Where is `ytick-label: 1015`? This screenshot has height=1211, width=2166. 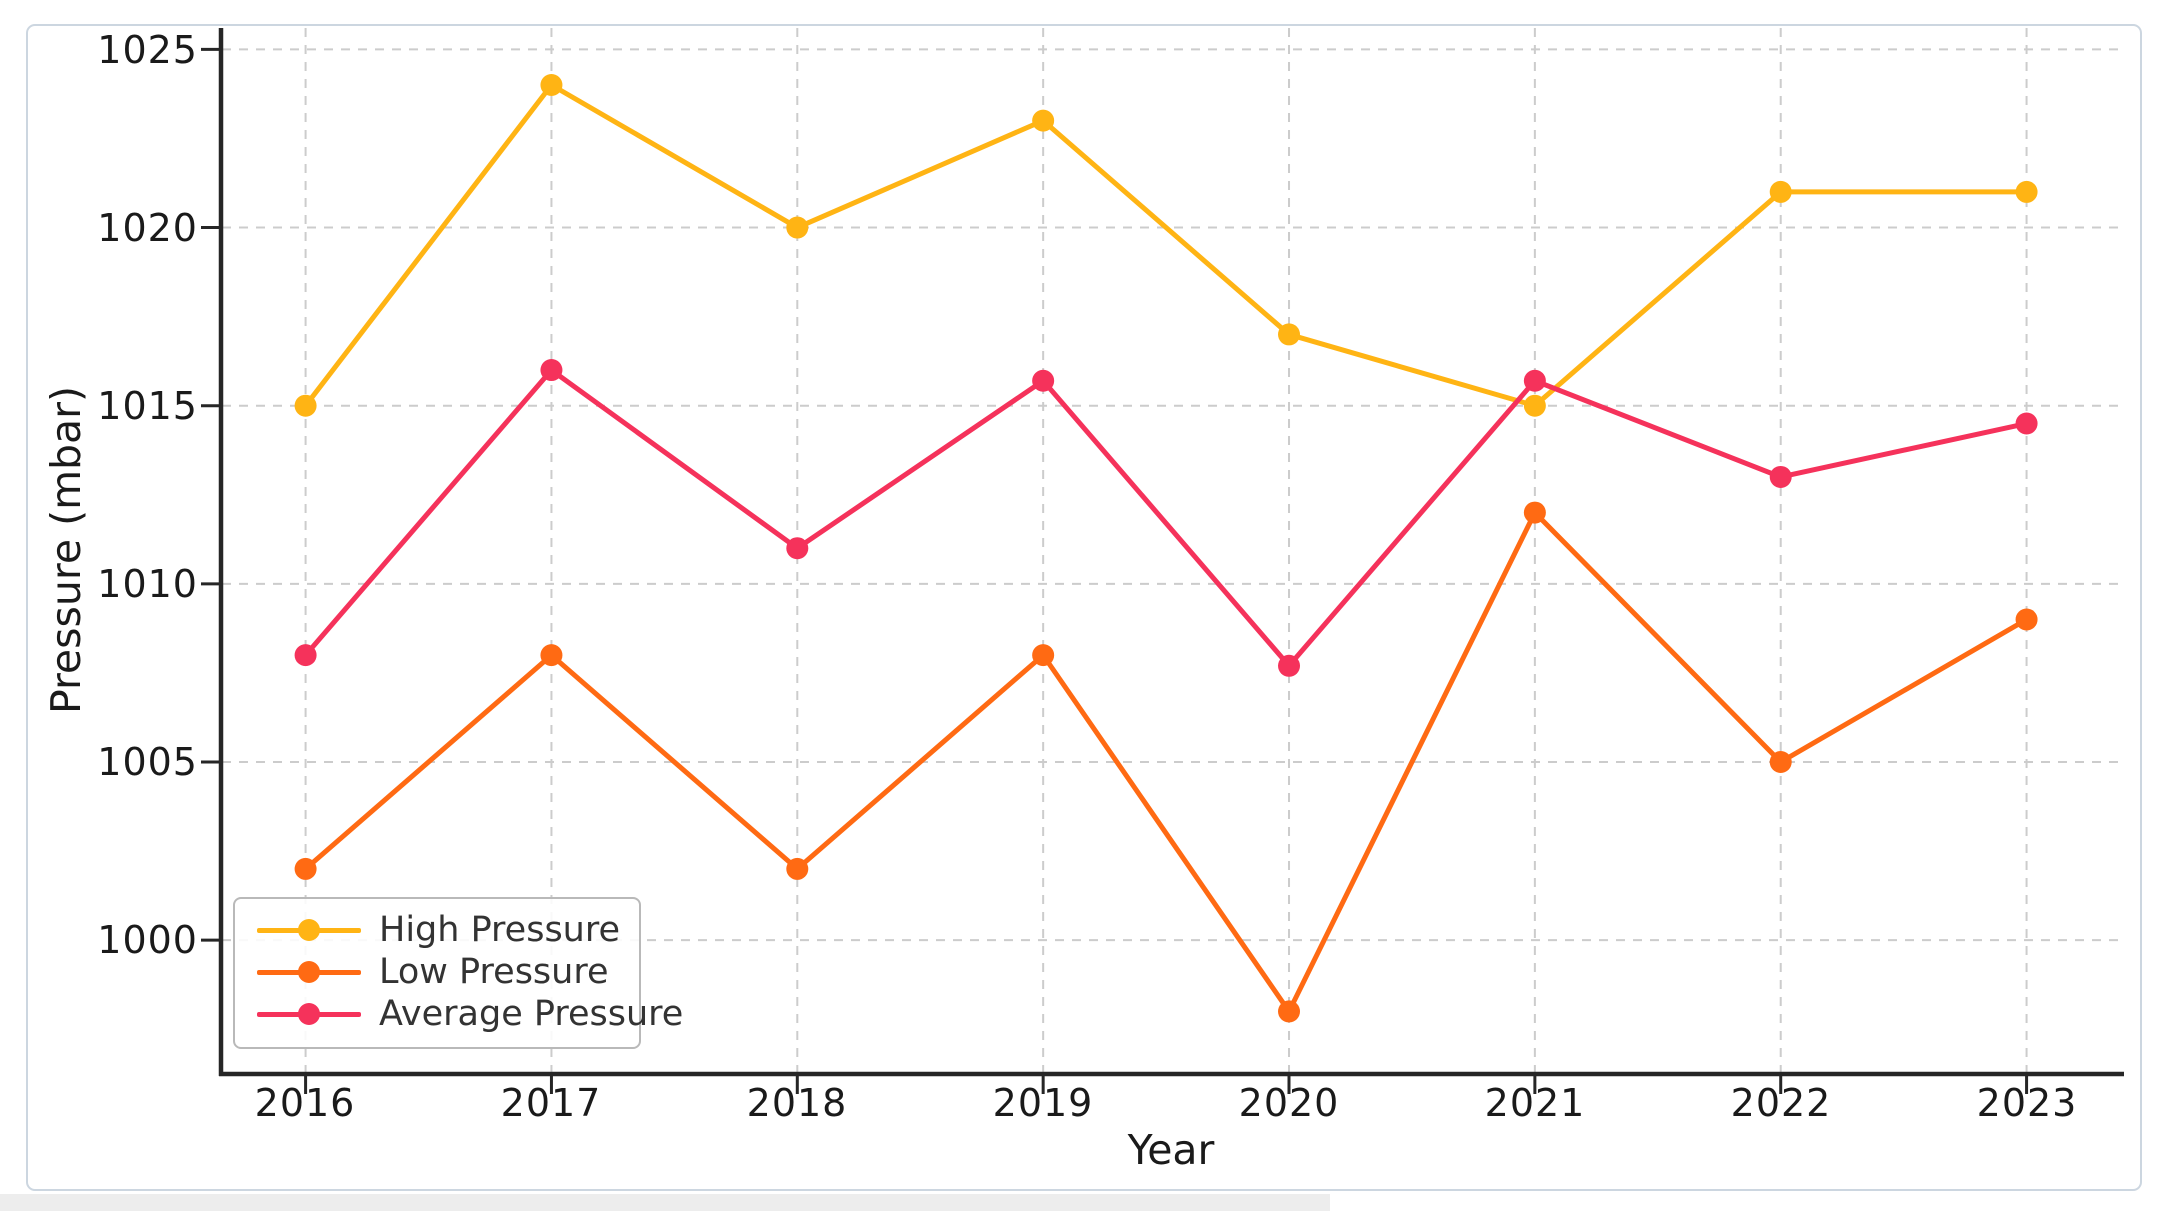 ytick-label: 1015 is located at coordinates (147, 406).